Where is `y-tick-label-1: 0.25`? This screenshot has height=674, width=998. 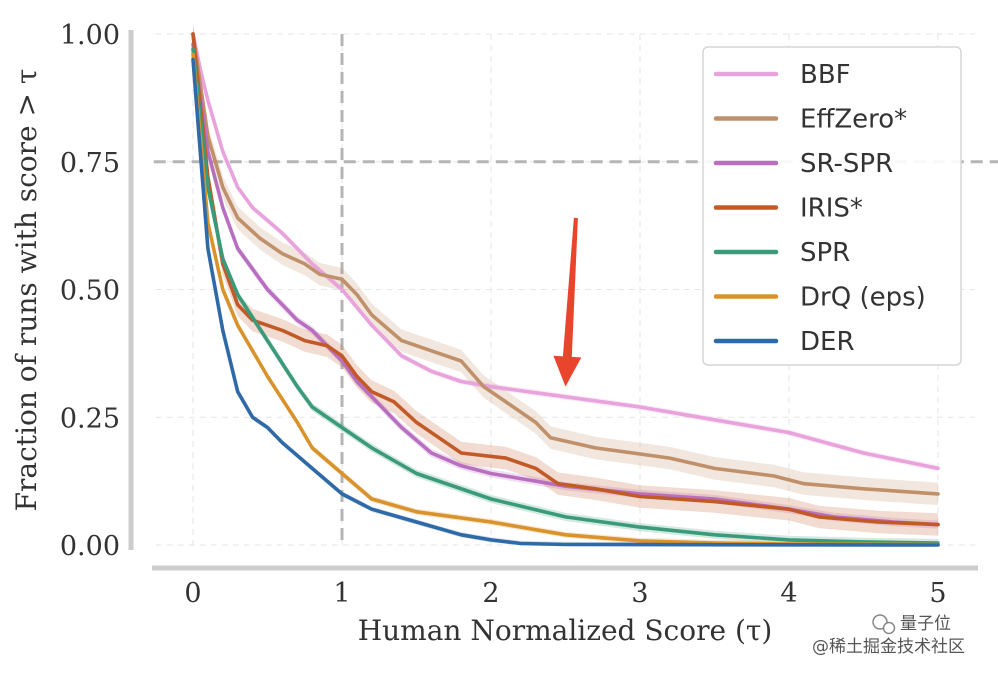
y-tick-label-1: 0.25 is located at coordinates (90, 418).